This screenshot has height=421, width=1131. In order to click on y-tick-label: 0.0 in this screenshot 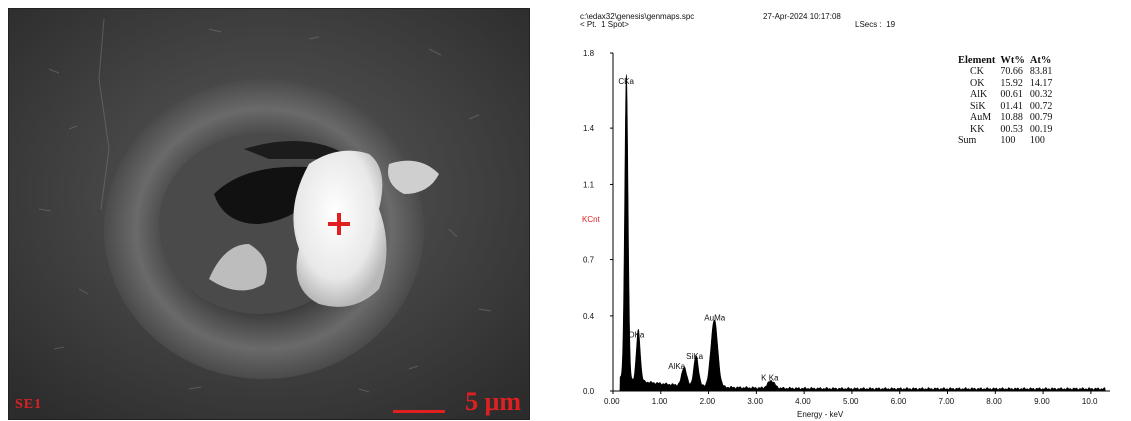, I will do `click(589, 391)`.